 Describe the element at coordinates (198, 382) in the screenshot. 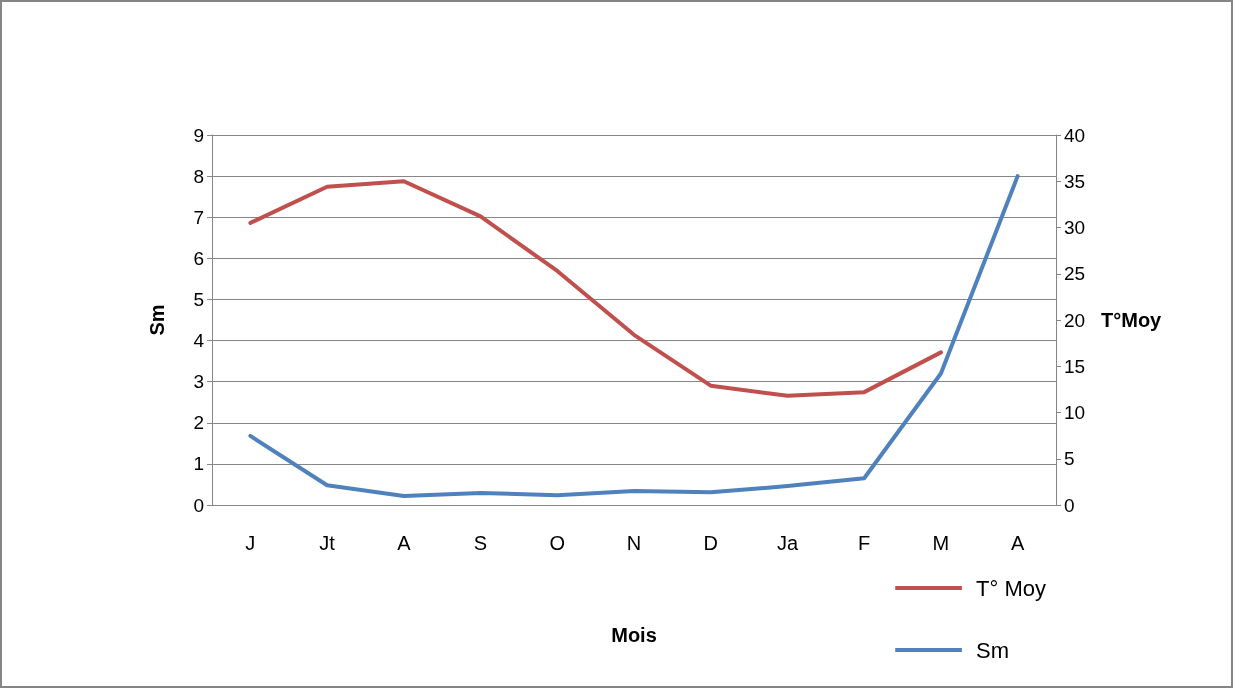

I see `y-tick-label: 3` at that location.